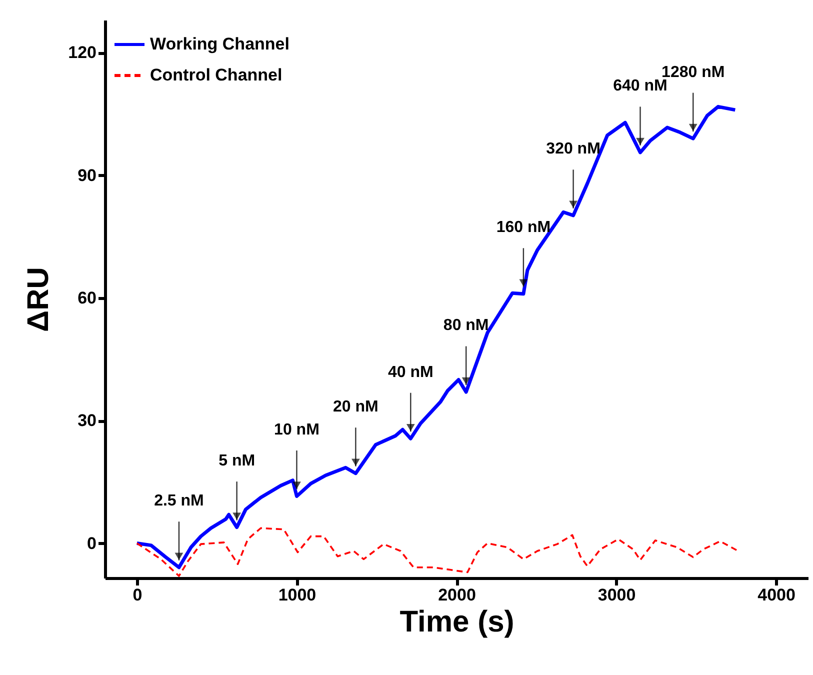  Describe the element at coordinates (466, 325) in the screenshot. I see `annotation: 80 nM` at that location.